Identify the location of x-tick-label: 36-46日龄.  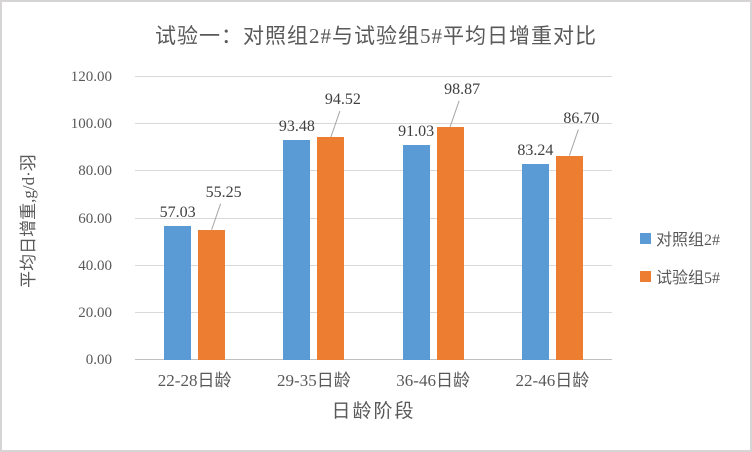
(433, 380).